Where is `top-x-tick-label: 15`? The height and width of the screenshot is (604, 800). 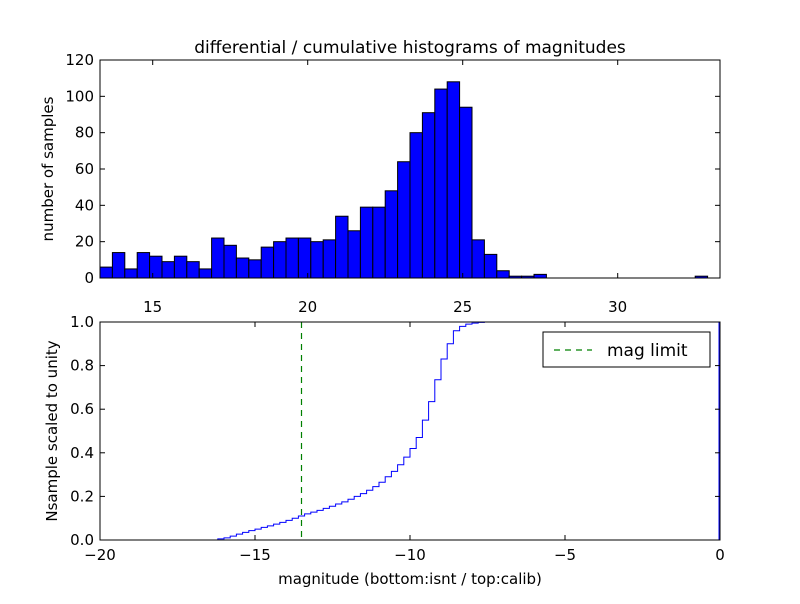 top-x-tick-label: 15 is located at coordinates (152, 307).